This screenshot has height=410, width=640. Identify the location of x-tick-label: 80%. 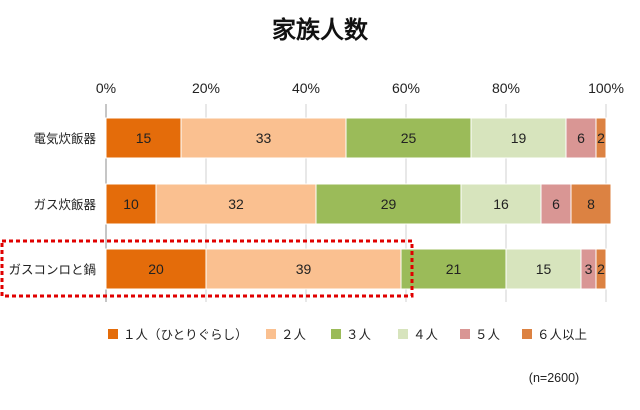
(506, 88).